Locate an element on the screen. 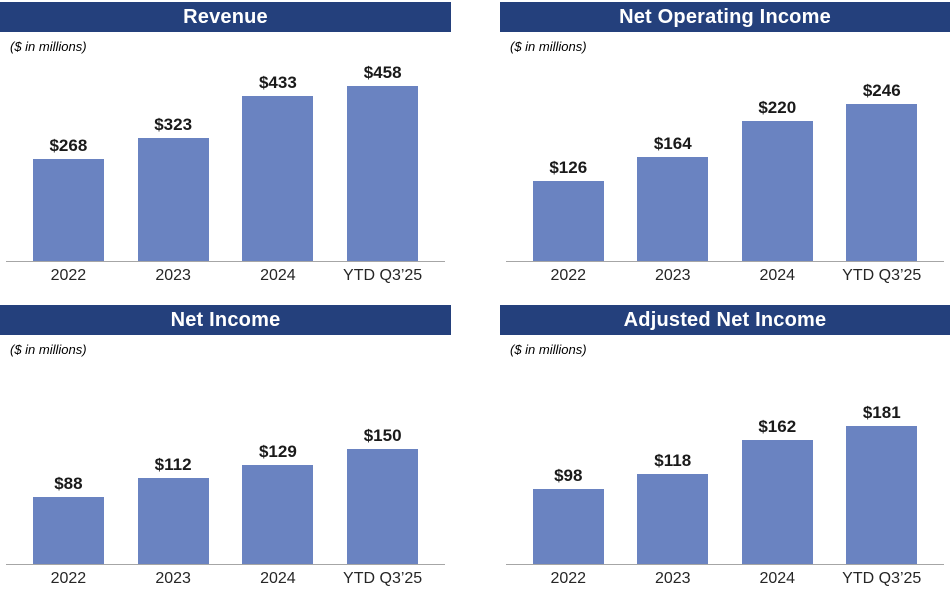 The height and width of the screenshot is (593, 950). bar-slot: $220 is located at coordinates (777, 179).